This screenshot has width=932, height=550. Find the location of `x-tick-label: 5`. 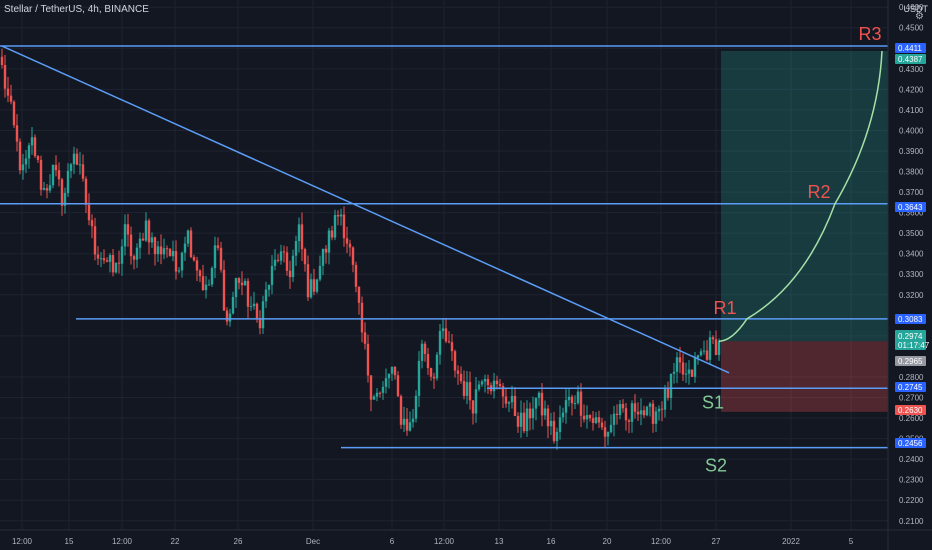

x-tick-label: 5 is located at coordinates (851, 541).